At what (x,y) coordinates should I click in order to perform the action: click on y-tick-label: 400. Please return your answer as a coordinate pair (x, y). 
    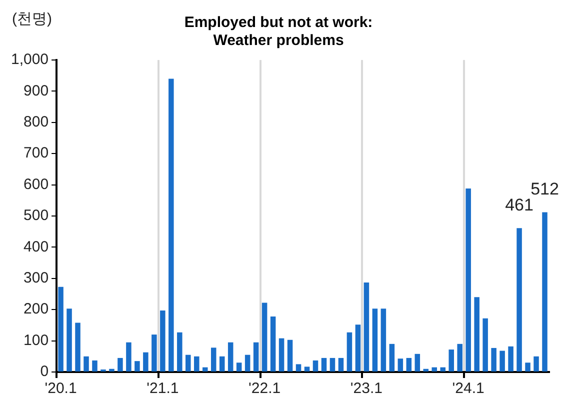
    Looking at the image, I should click on (36, 247).